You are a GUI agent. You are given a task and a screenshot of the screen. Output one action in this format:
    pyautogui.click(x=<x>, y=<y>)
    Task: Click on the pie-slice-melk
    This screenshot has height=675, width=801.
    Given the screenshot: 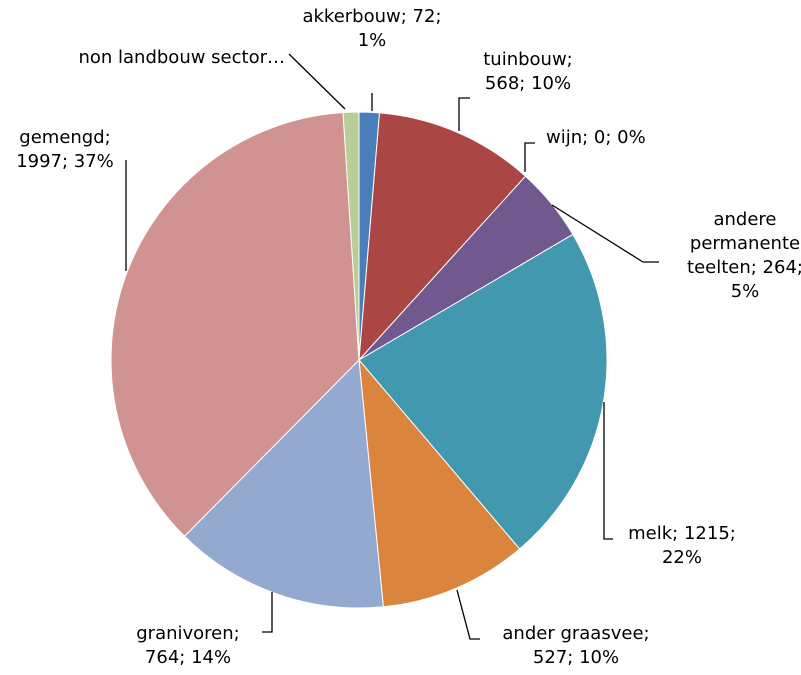 What is the action you would take?
    pyautogui.click(x=483, y=391)
    